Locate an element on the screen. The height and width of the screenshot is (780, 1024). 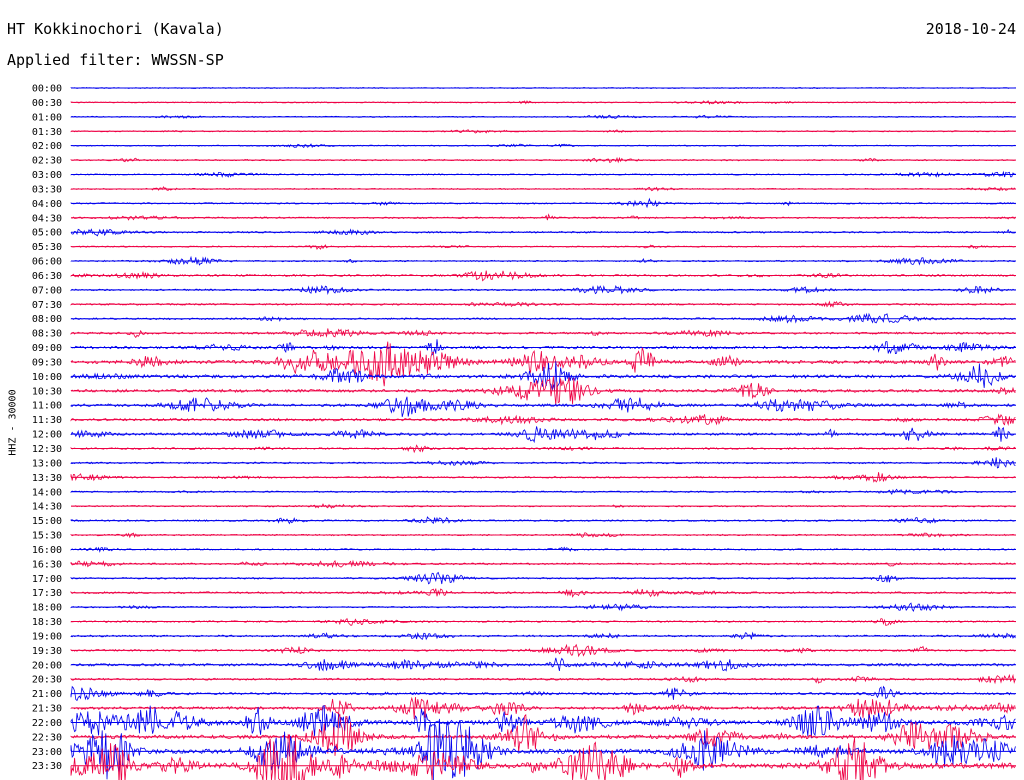
time-label-1400: 14:00 is located at coordinates (47, 492).